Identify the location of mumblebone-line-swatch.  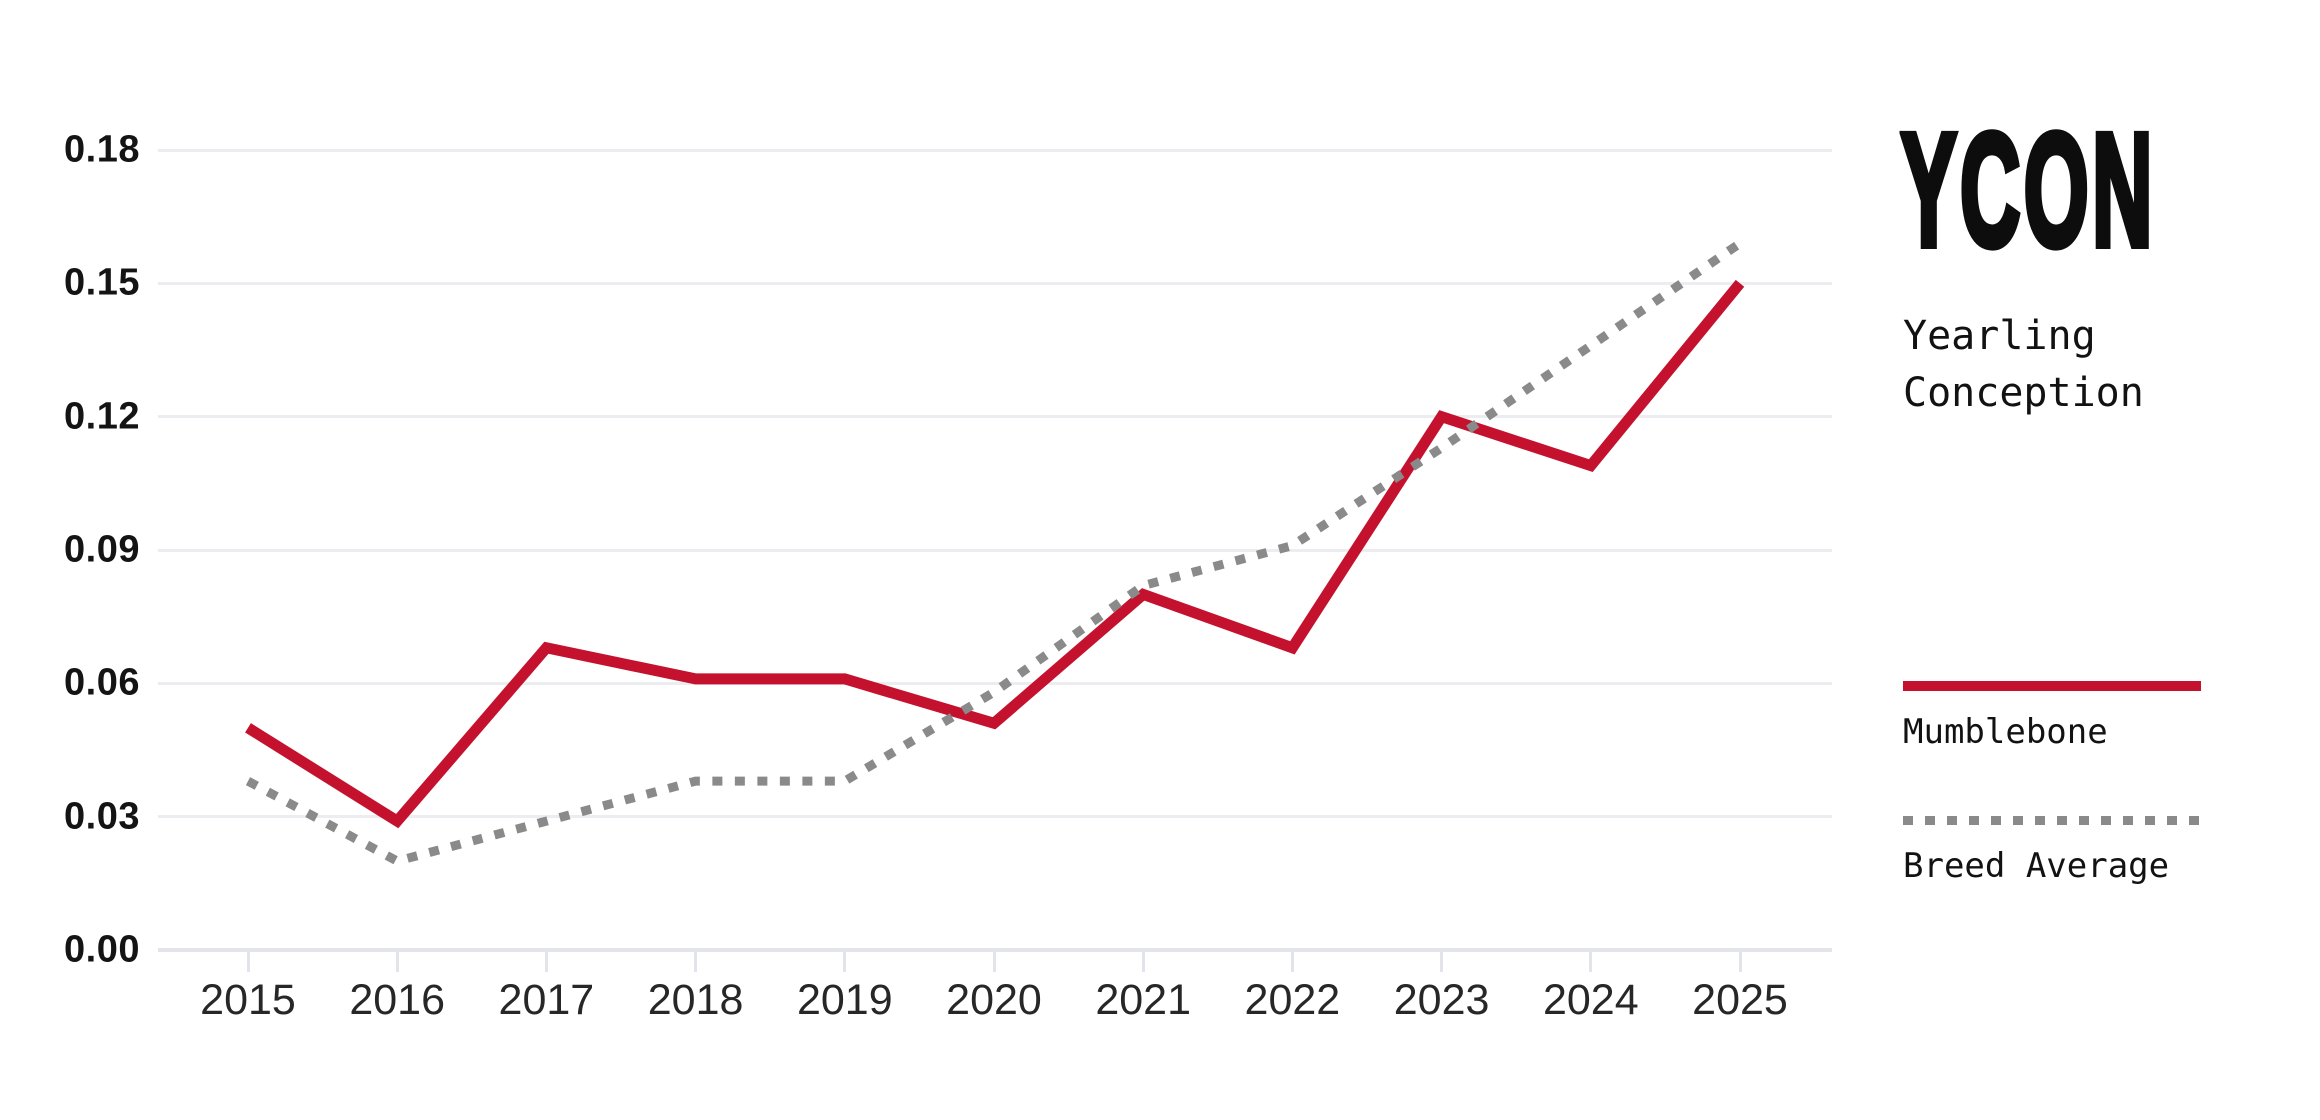
(2052, 686).